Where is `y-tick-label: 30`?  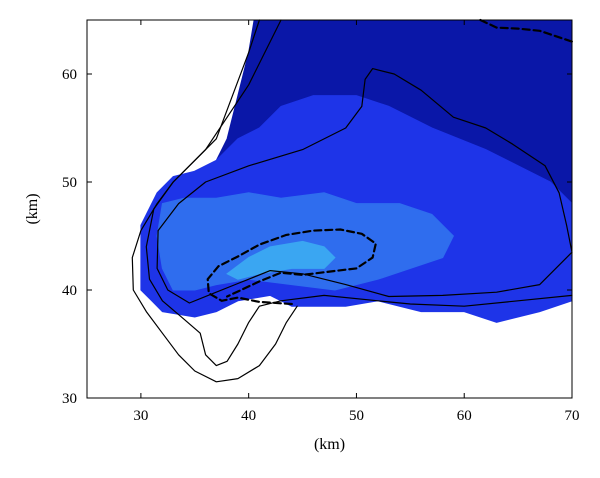 y-tick-label: 30 is located at coordinates (69, 399).